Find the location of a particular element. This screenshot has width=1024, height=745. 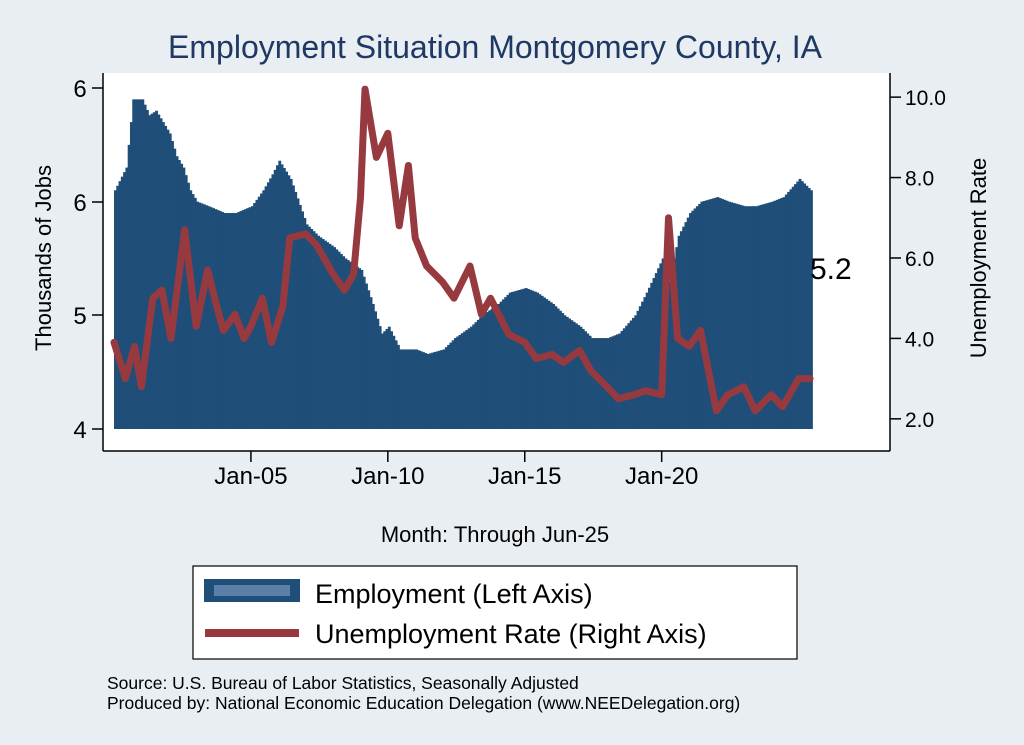

legend-label-employment: Employment (Left Axis) is located at coordinates (454, 594).